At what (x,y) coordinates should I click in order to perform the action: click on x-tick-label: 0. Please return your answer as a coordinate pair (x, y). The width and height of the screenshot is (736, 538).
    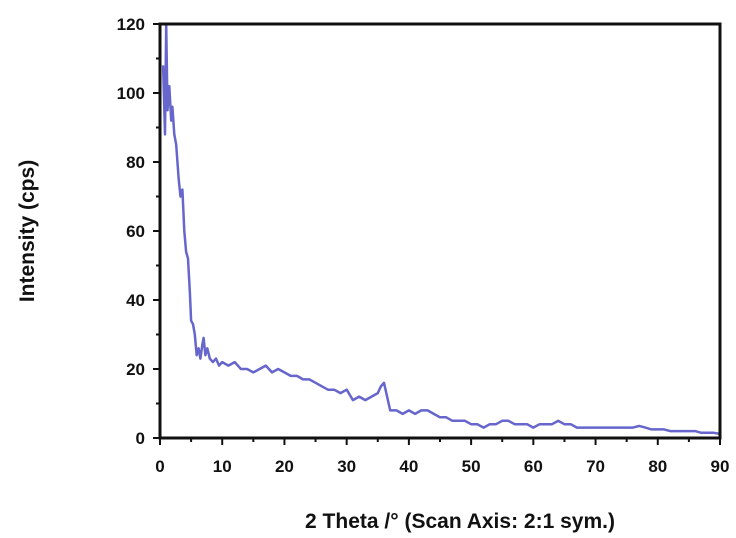
    Looking at the image, I should click on (159, 466).